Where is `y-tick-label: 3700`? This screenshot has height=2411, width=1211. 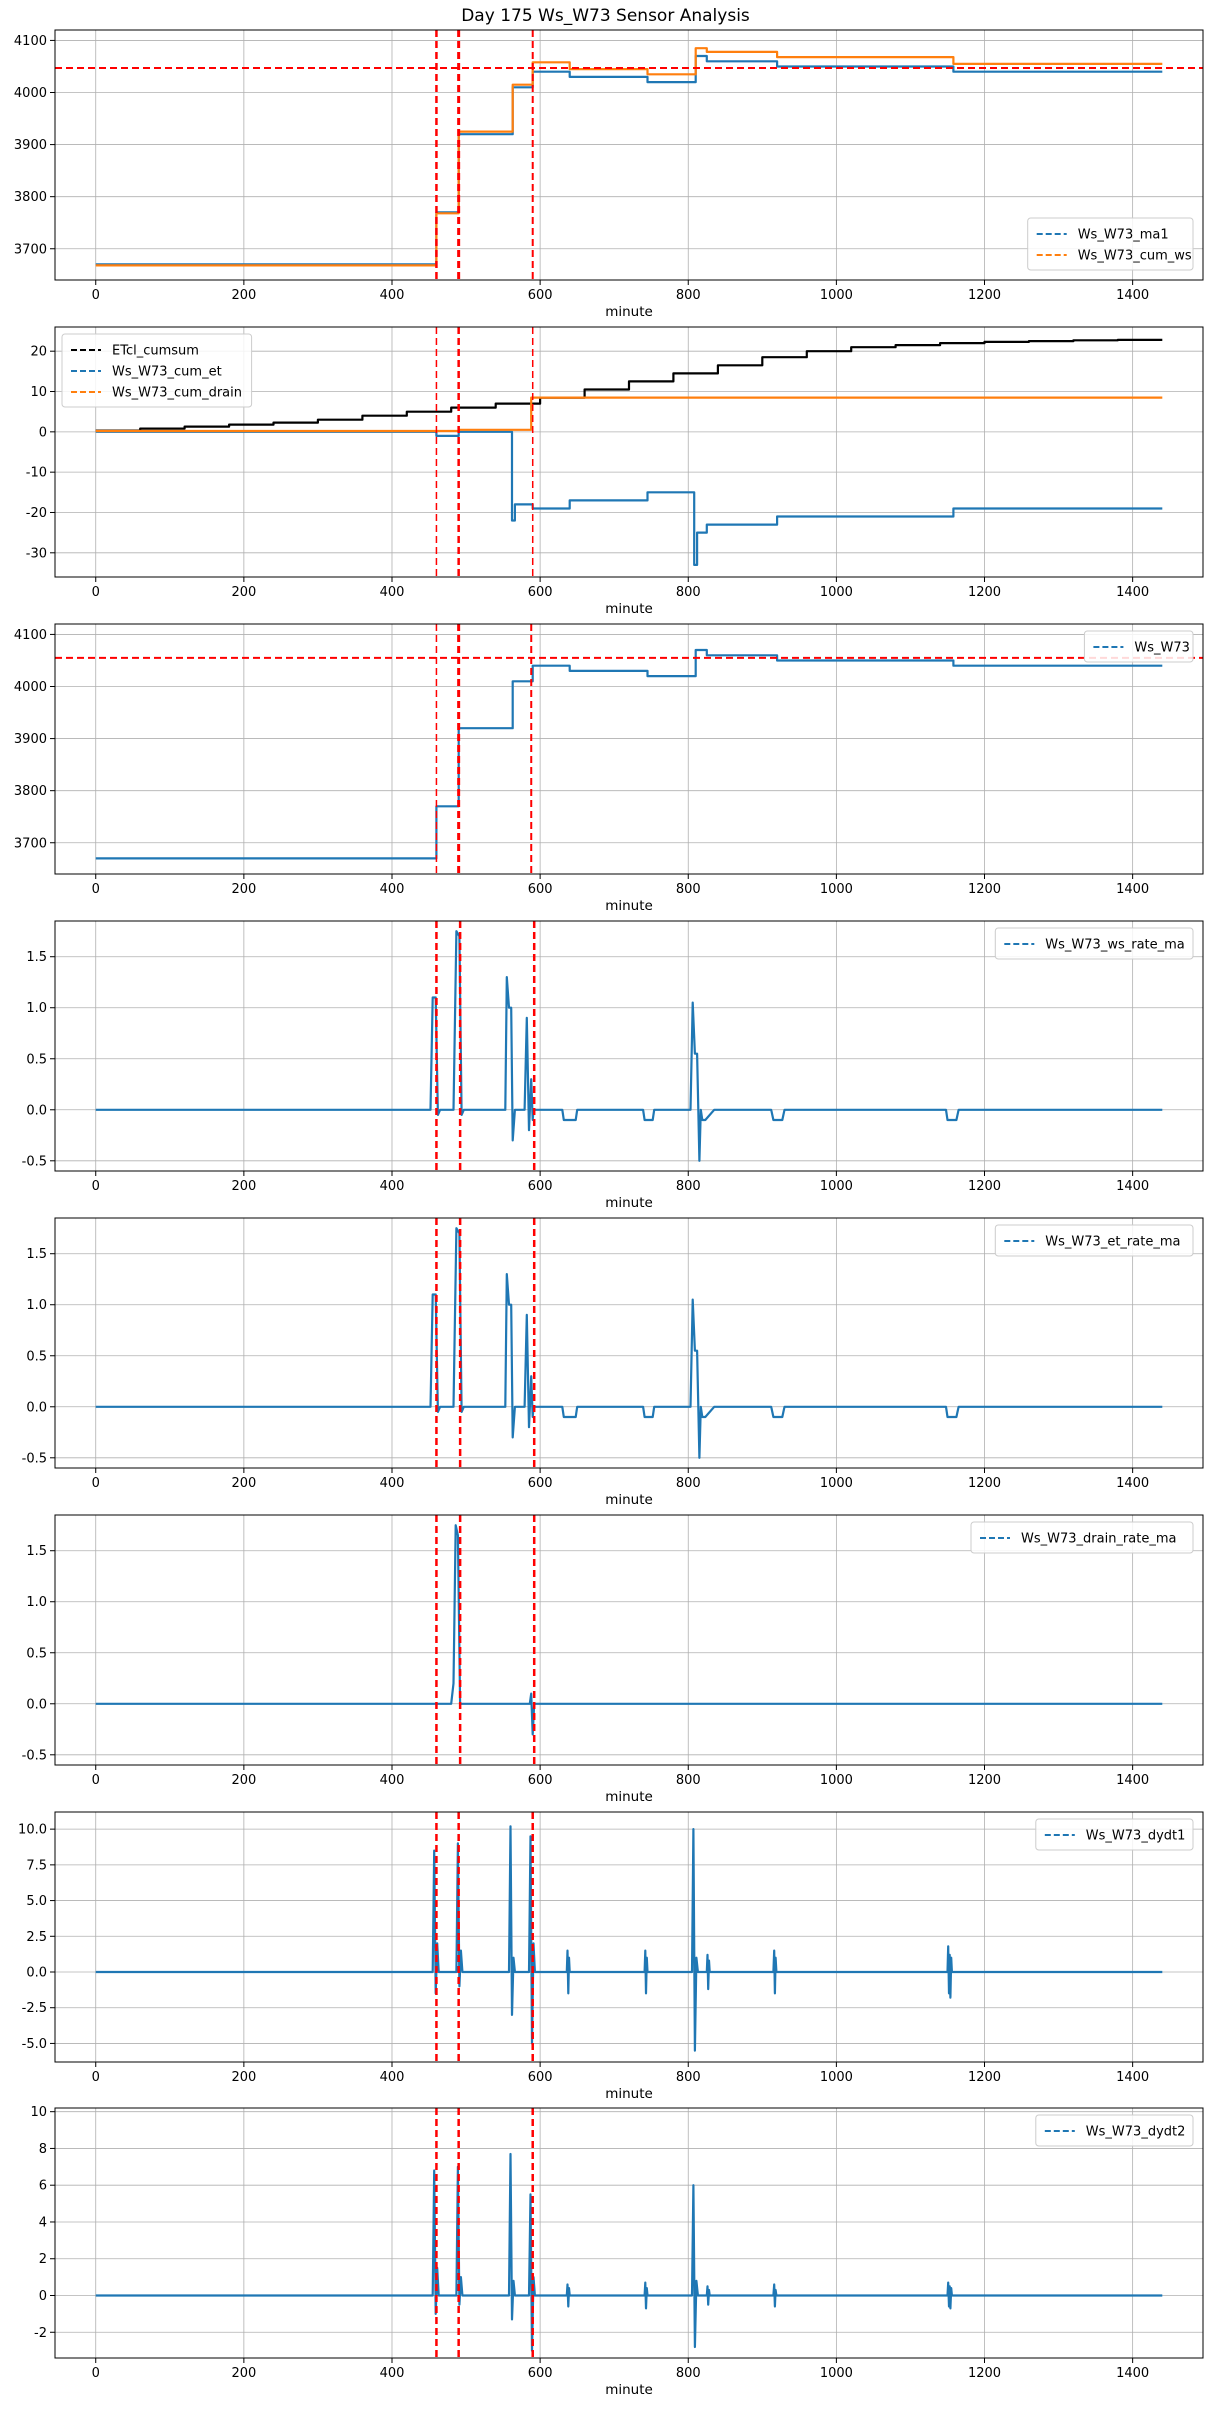 y-tick-label: 3700 is located at coordinates (30, 843).